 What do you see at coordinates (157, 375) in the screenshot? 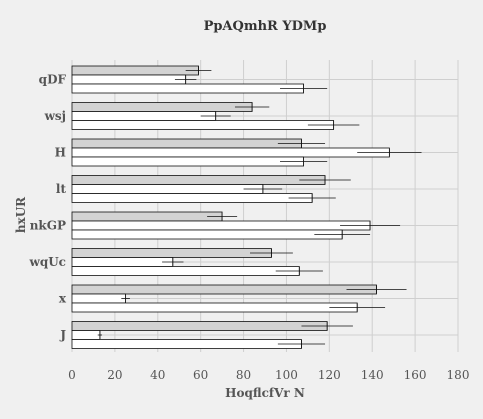
I see `x-tick-label: 40` at bounding box center [157, 375].